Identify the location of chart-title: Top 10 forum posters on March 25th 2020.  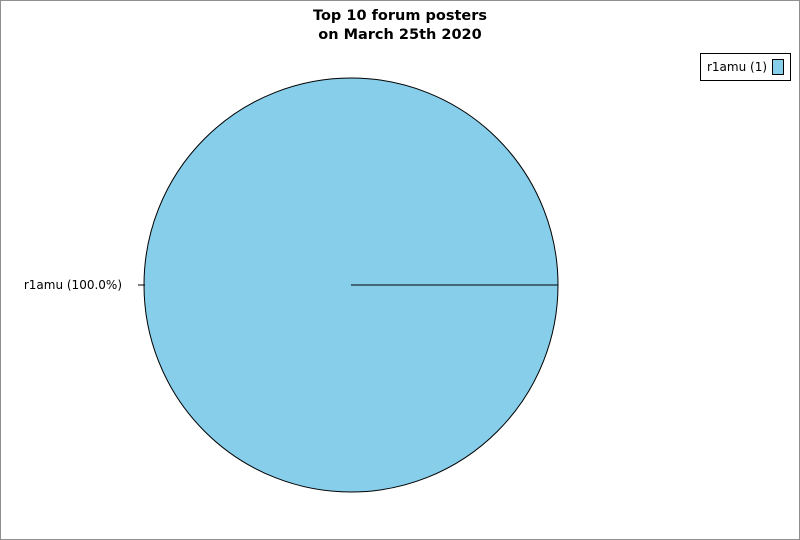
(400, 26).